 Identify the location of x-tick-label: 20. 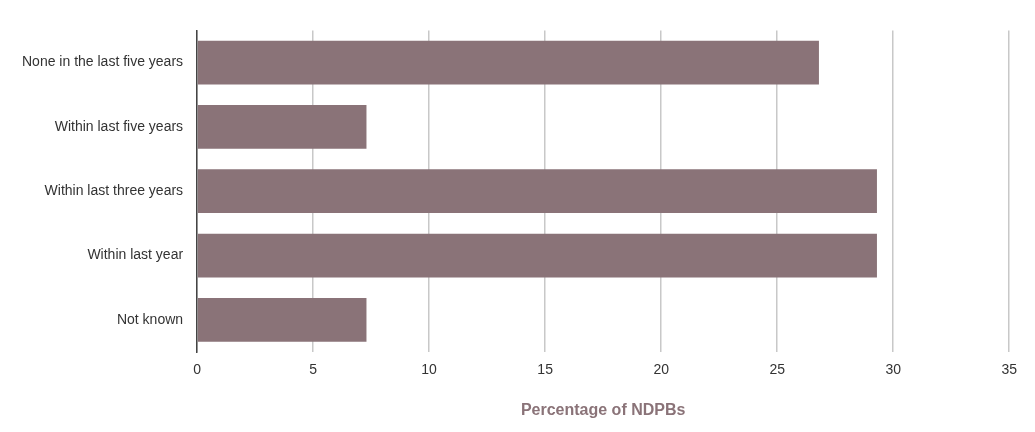
(661, 369).